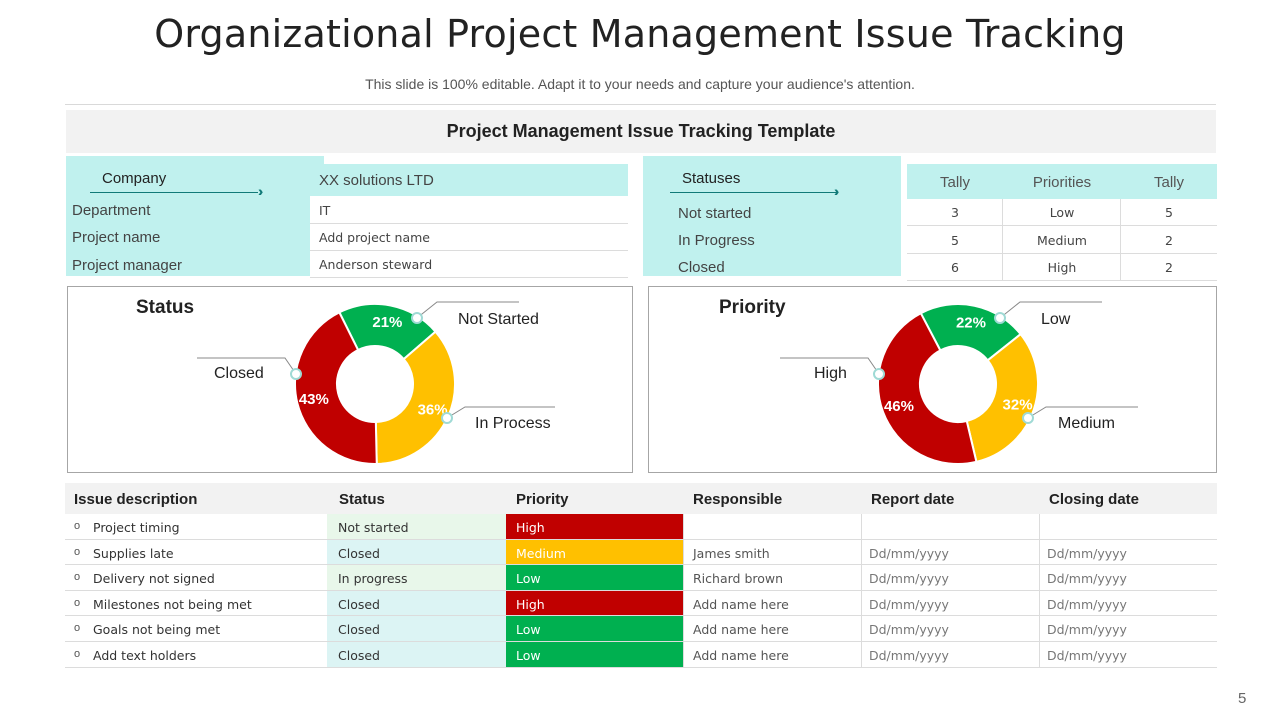 Image resolution: width=1280 pixels, height=720 pixels. I want to click on company-value: XX solutions LTD, so click(376, 180).